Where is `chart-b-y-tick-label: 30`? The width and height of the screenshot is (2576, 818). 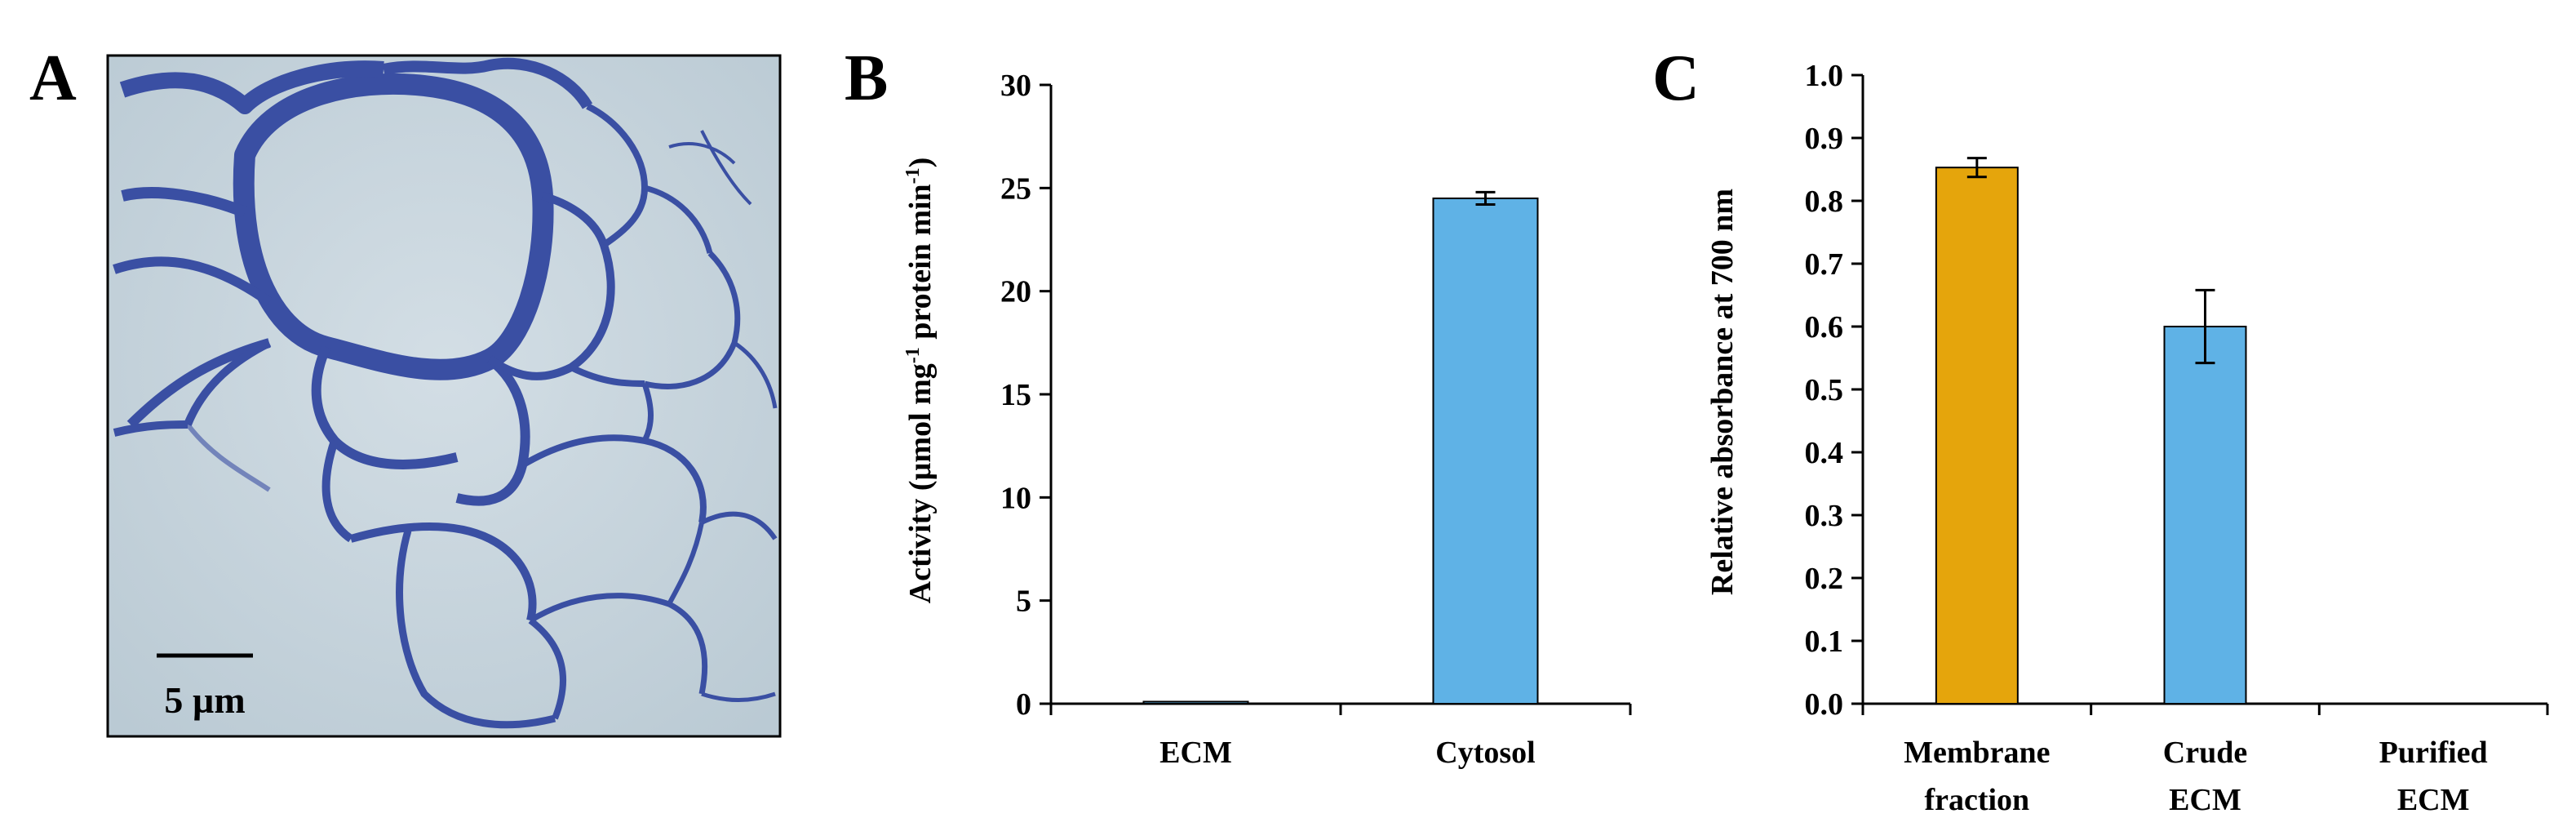
chart-b-y-tick-label: 30 is located at coordinates (1015, 86).